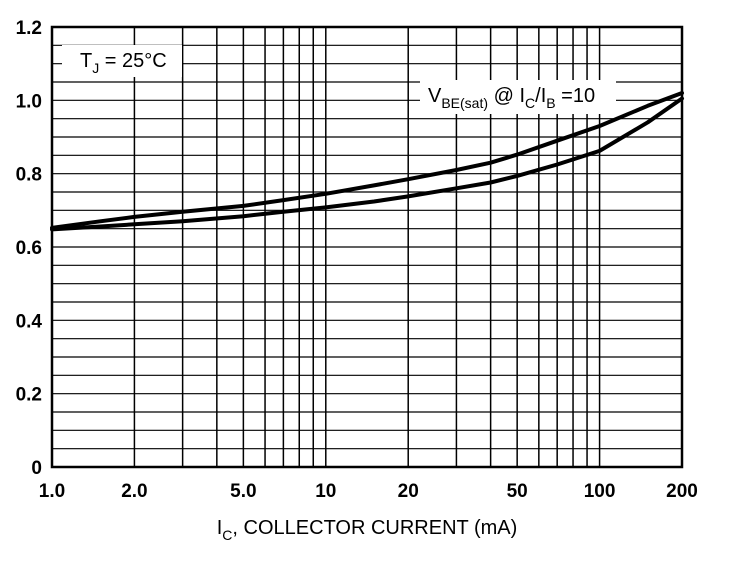 The width and height of the screenshot is (744, 561). I want to click on x-tick-labels: 1.0 2.0 5.0 10 20 50 100 200, so click(368, 491).